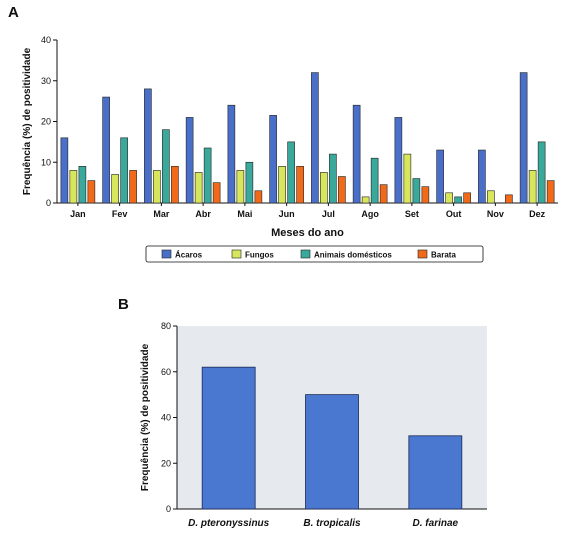 This screenshot has height=536, width=575. Describe the element at coordinates (532, 187) in the screenshot. I see `bar-fungos-dez` at that location.